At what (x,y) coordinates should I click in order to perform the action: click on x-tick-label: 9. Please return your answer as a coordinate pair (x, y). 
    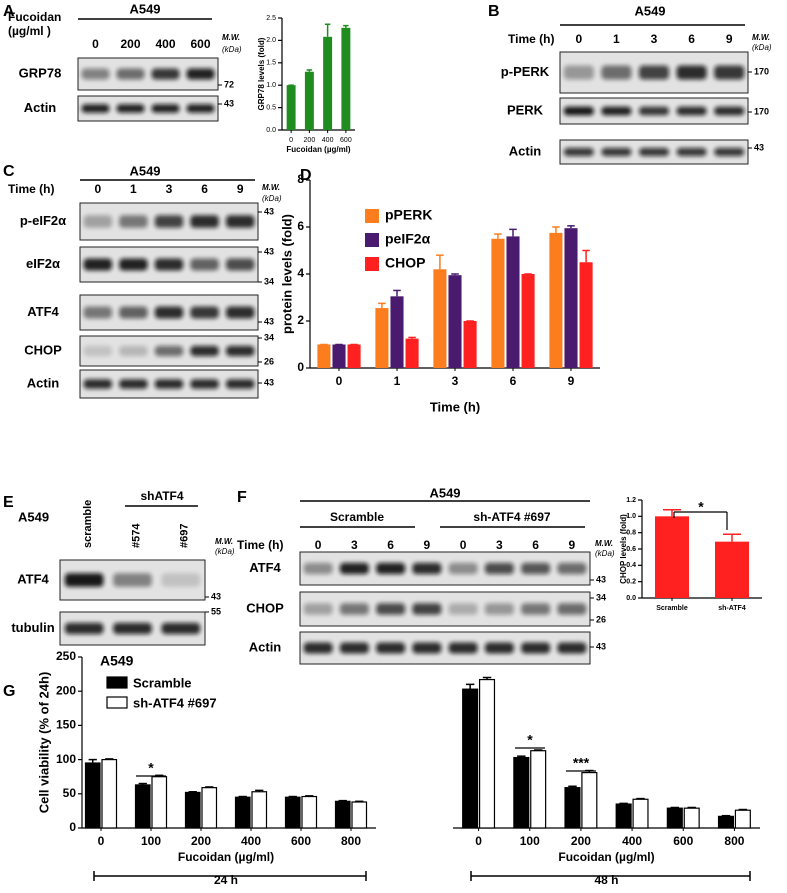
    Looking at the image, I should click on (571, 381).